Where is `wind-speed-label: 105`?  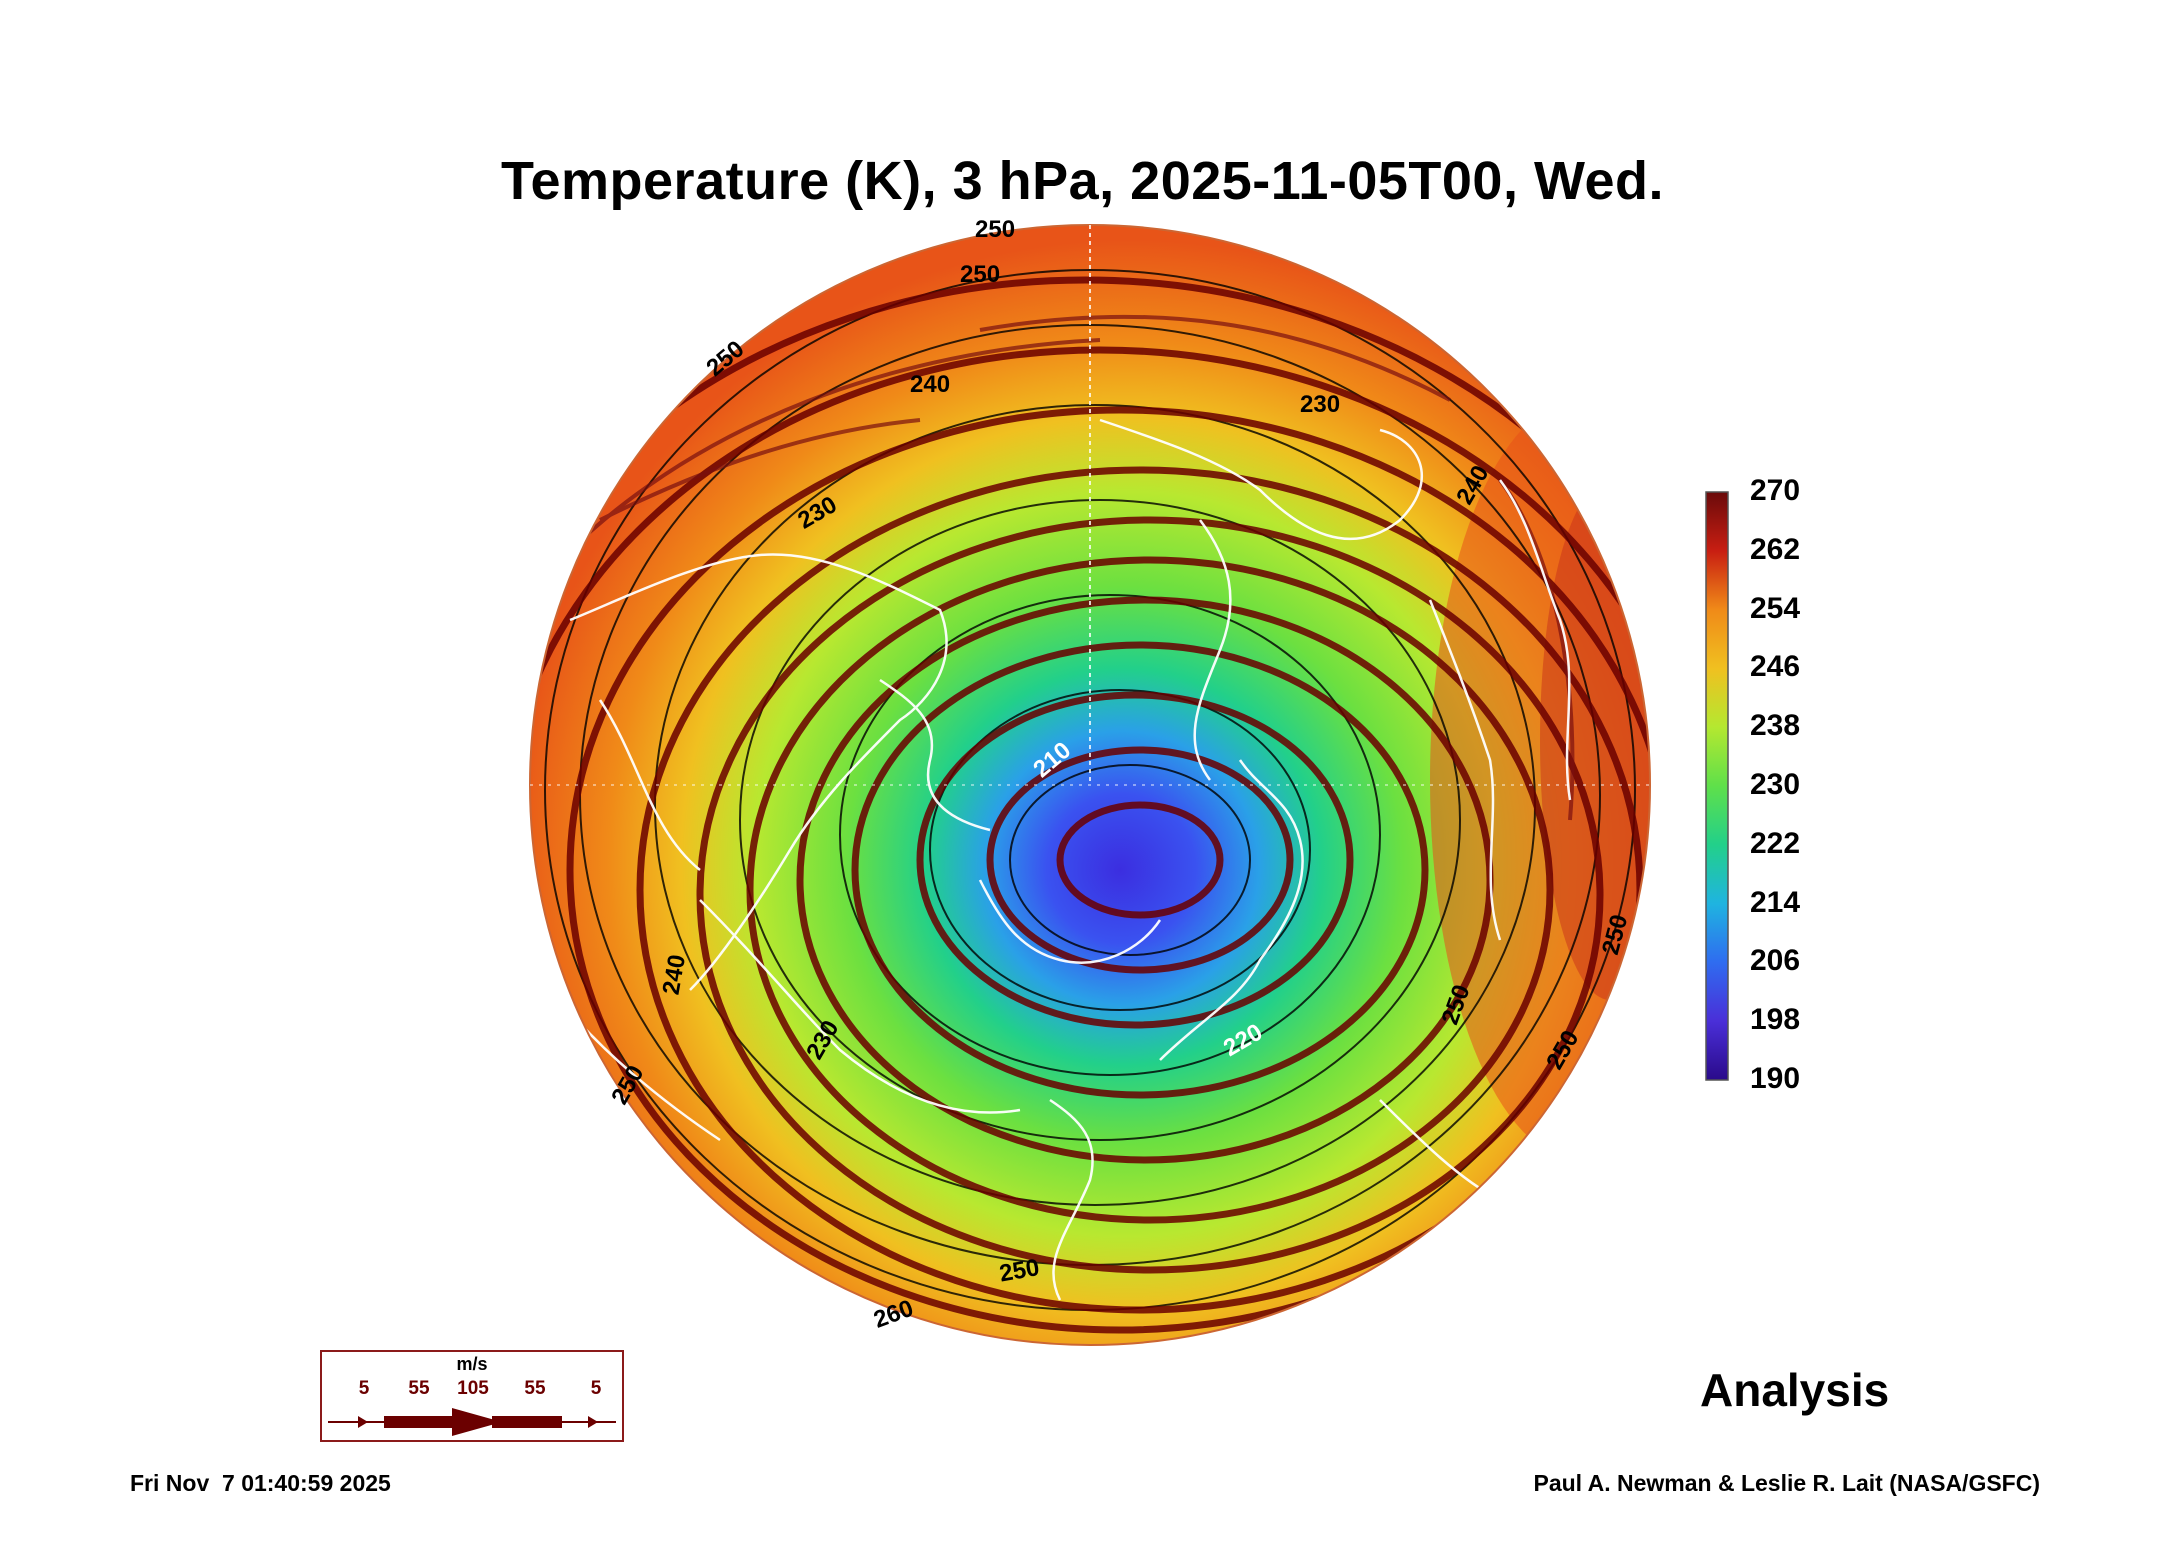
wind-speed-label: 105 is located at coordinates (473, 1388).